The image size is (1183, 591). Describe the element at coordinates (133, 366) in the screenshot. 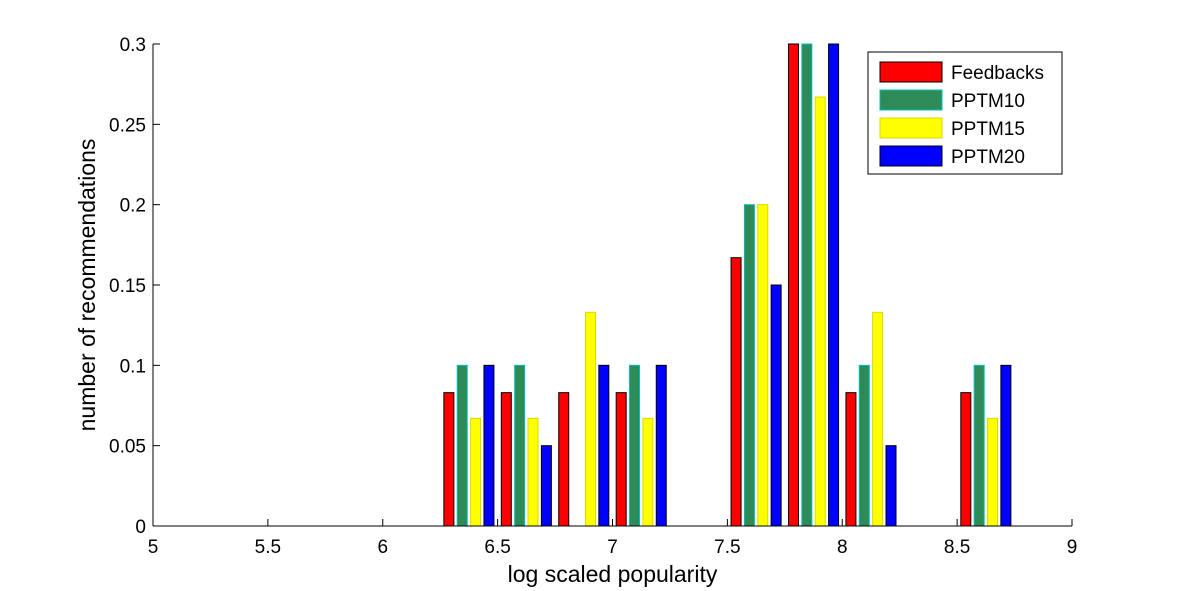

I see `y-tick-label: 0.1` at that location.